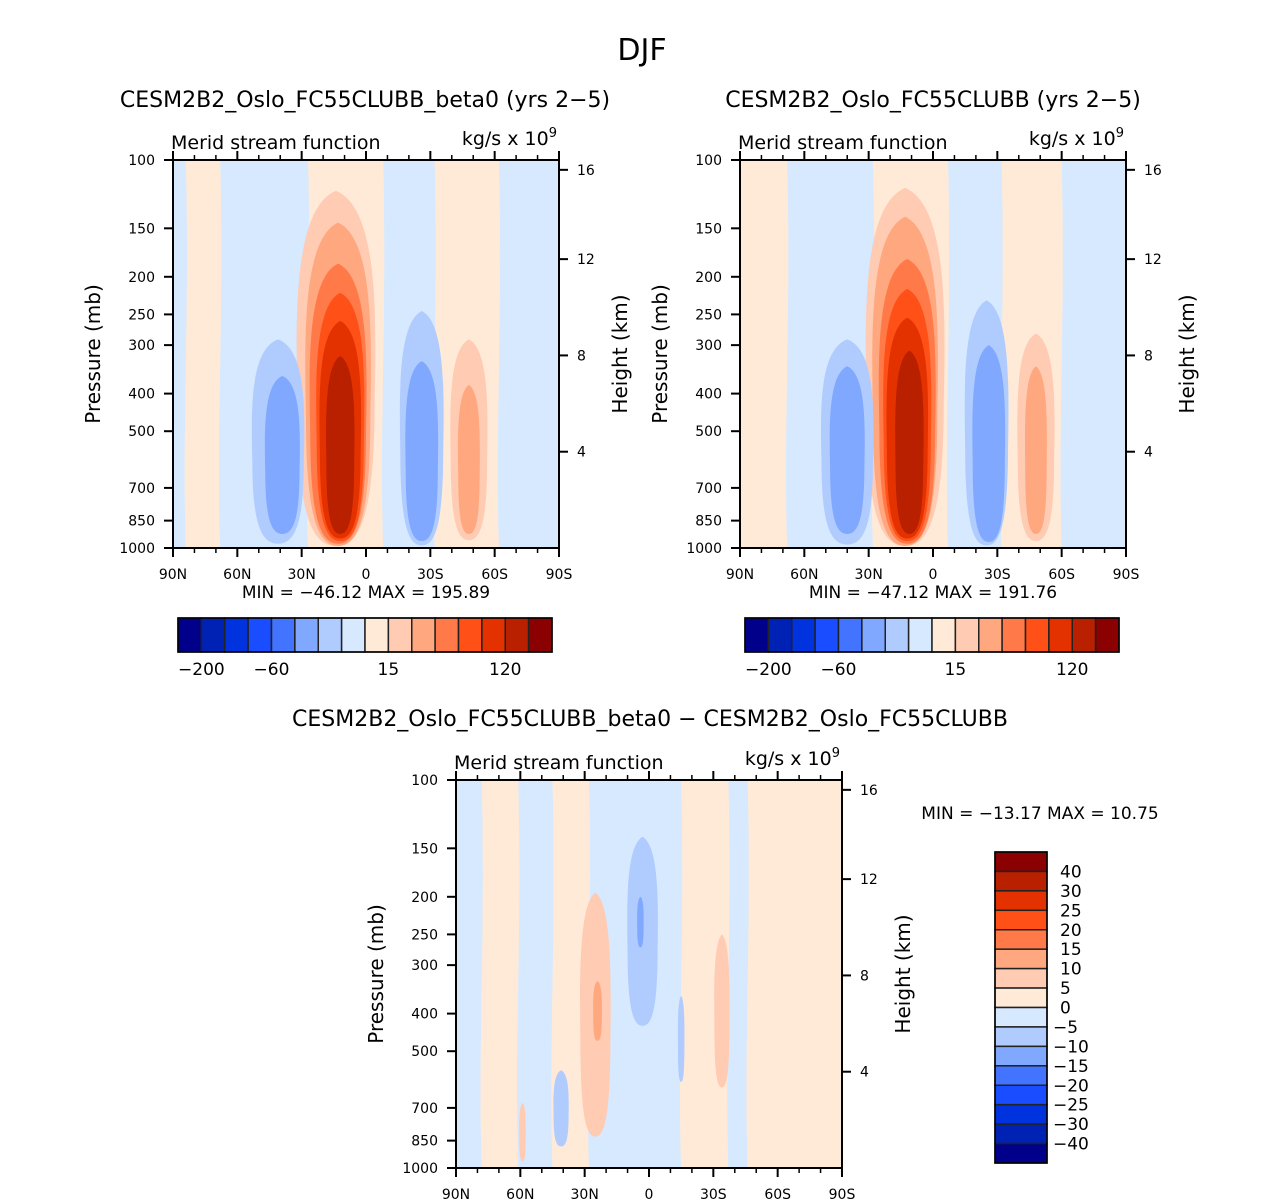 This screenshot has width=1285, height=1204. I want to click on colorbar-tick-label: 120, so click(1072, 670).